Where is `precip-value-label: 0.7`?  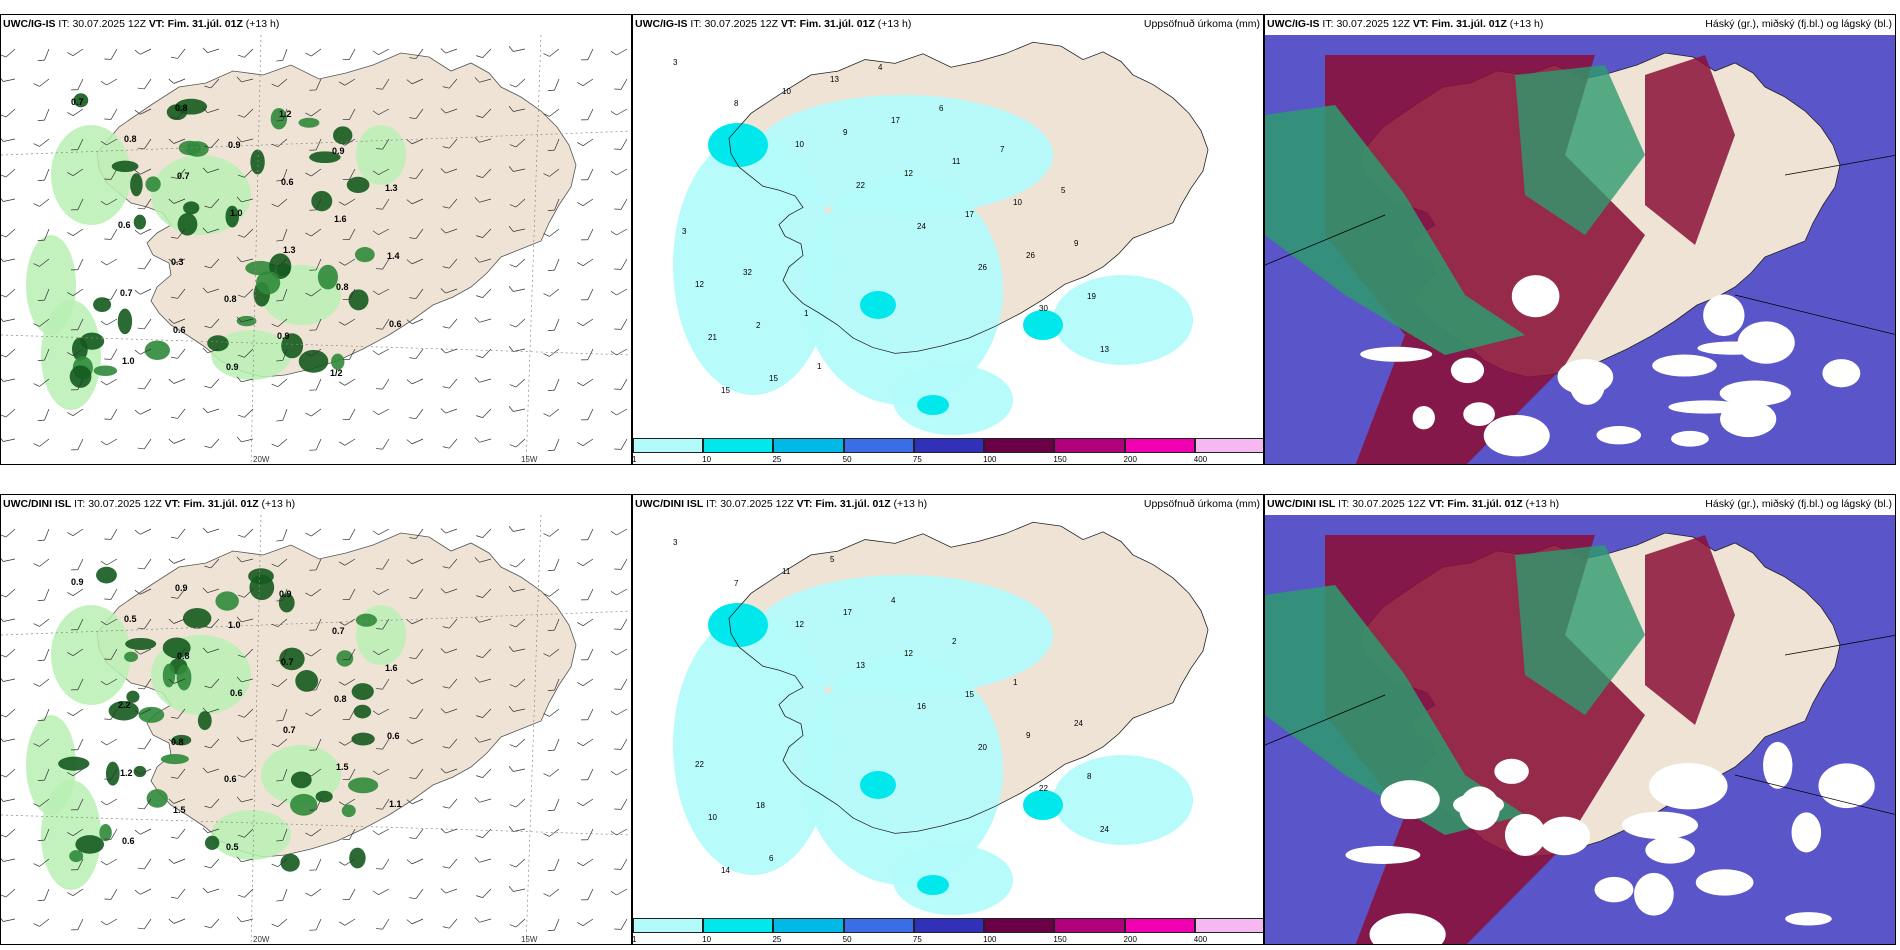 precip-value-label: 0.7 is located at coordinates (77, 102).